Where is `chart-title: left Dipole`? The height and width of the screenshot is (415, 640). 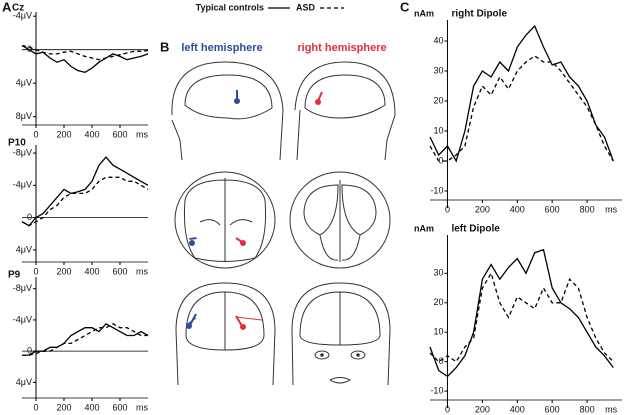 chart-title: left Dipole is located at coordinates (475, 229).